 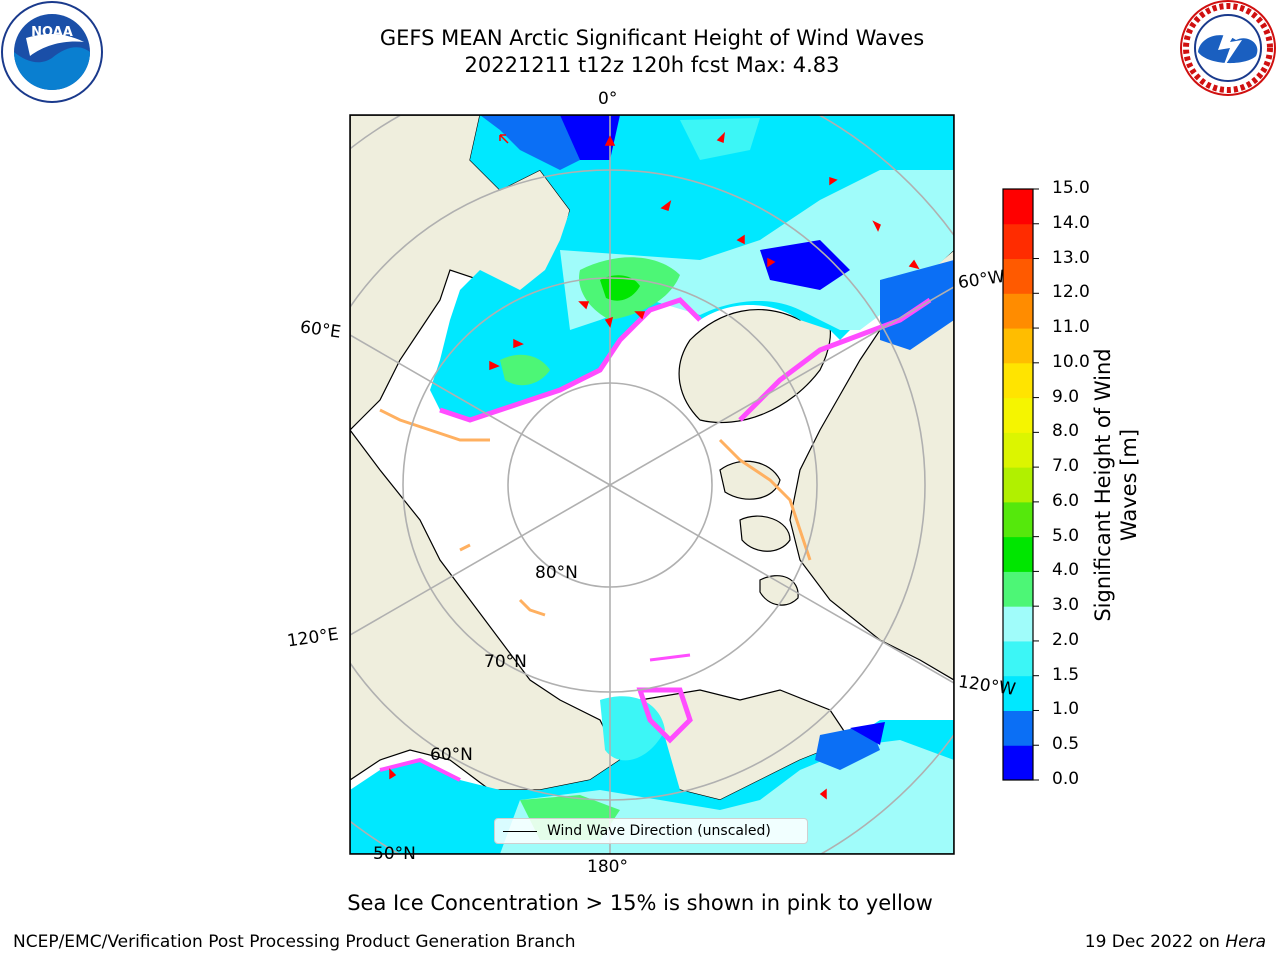 I want to click on colorbar-tick-label: 8.0, so click(x=1066, y=431).